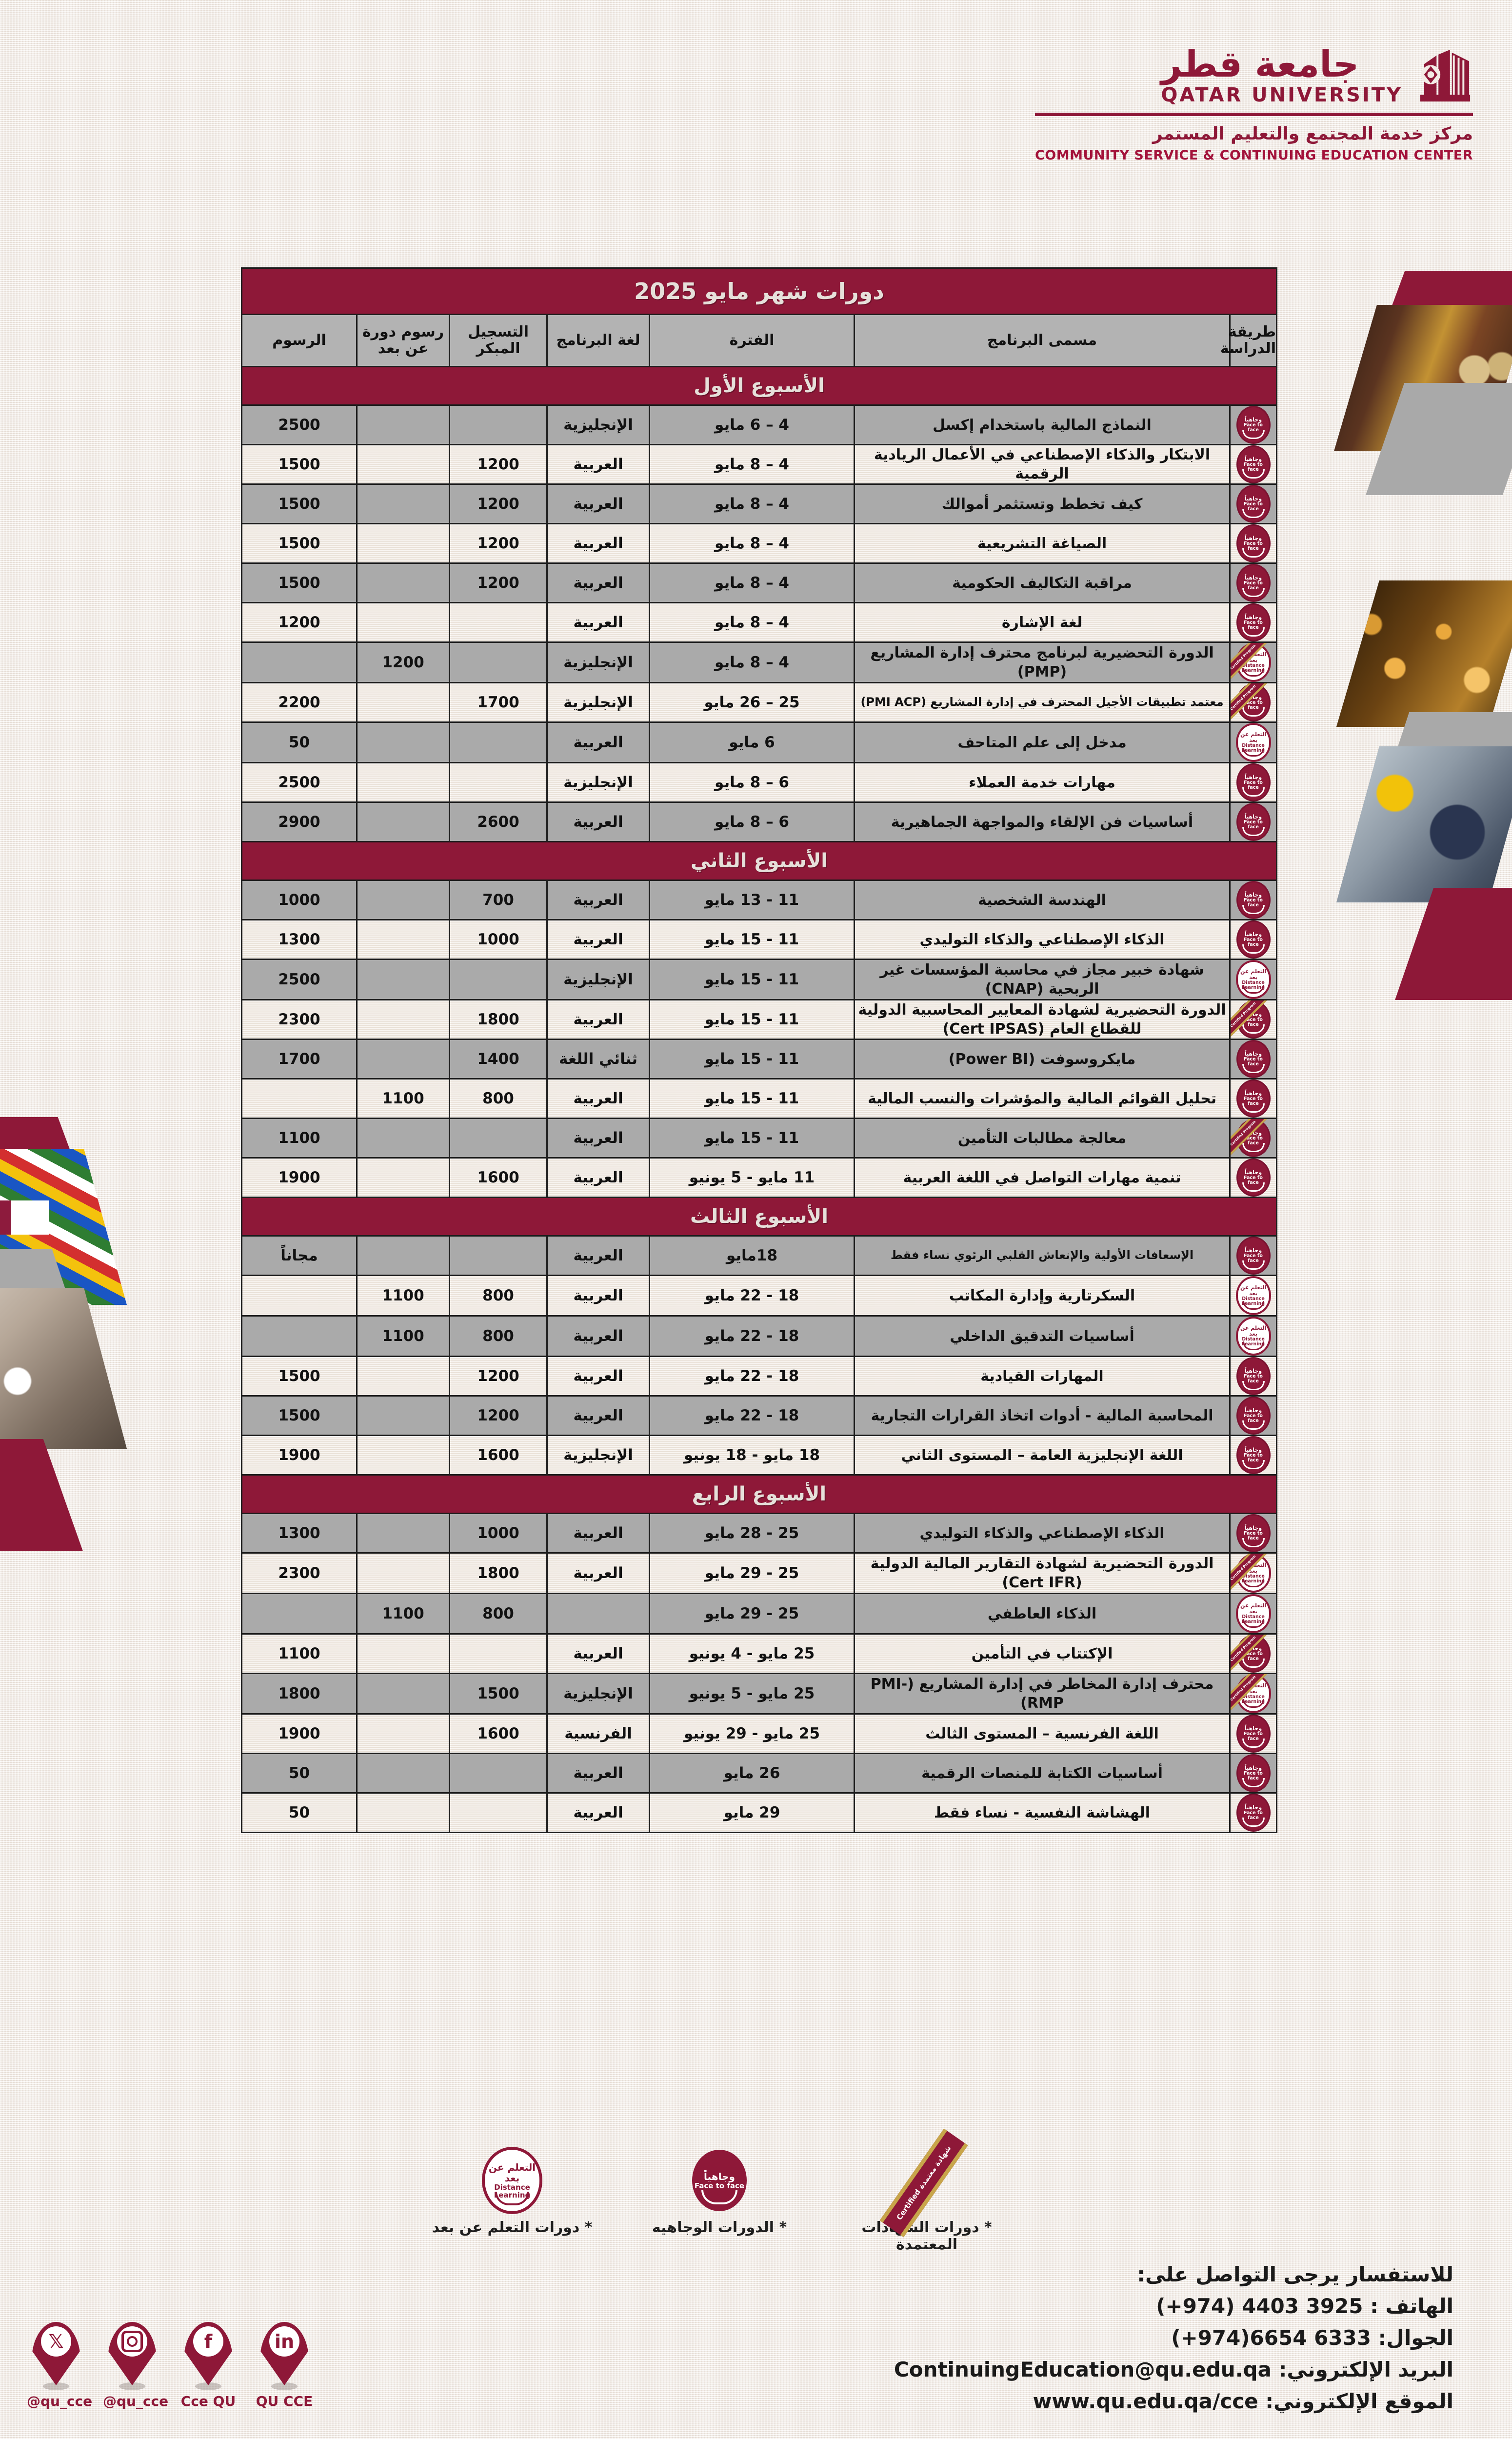  What do you see at coordinates (299, 900) in the screenshot?
I see `cell-fee: 1000` at bounding box center [299, 900].